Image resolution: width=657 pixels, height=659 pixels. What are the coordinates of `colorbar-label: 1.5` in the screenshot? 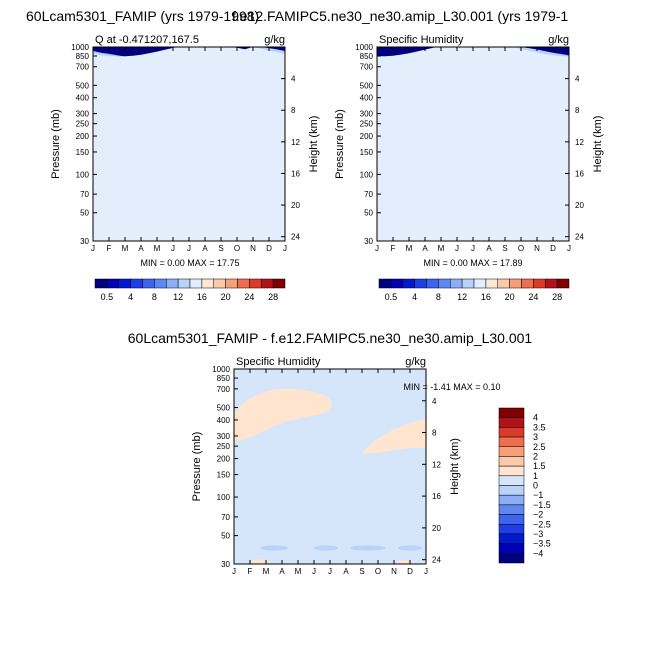 It's located at (539, 466).